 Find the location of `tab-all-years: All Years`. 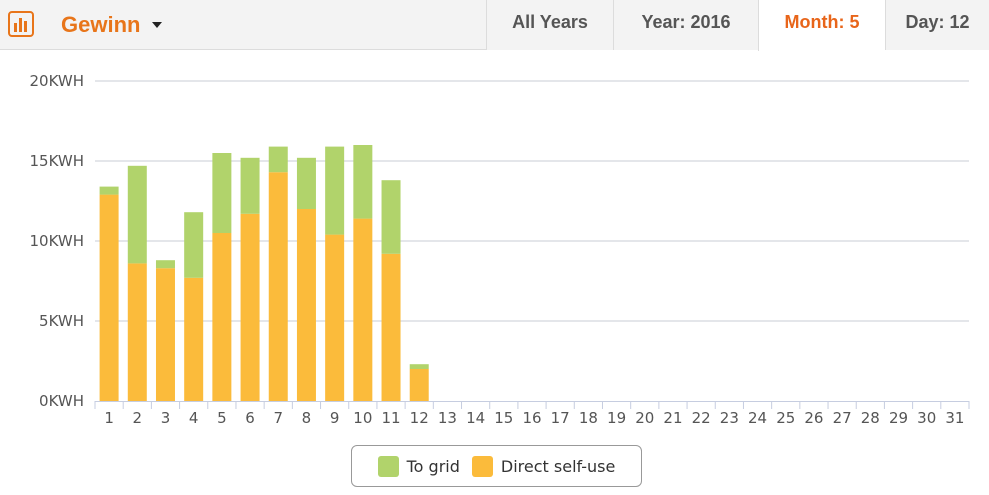

tab-all-years: All Years is located at coordinates (549, 25).